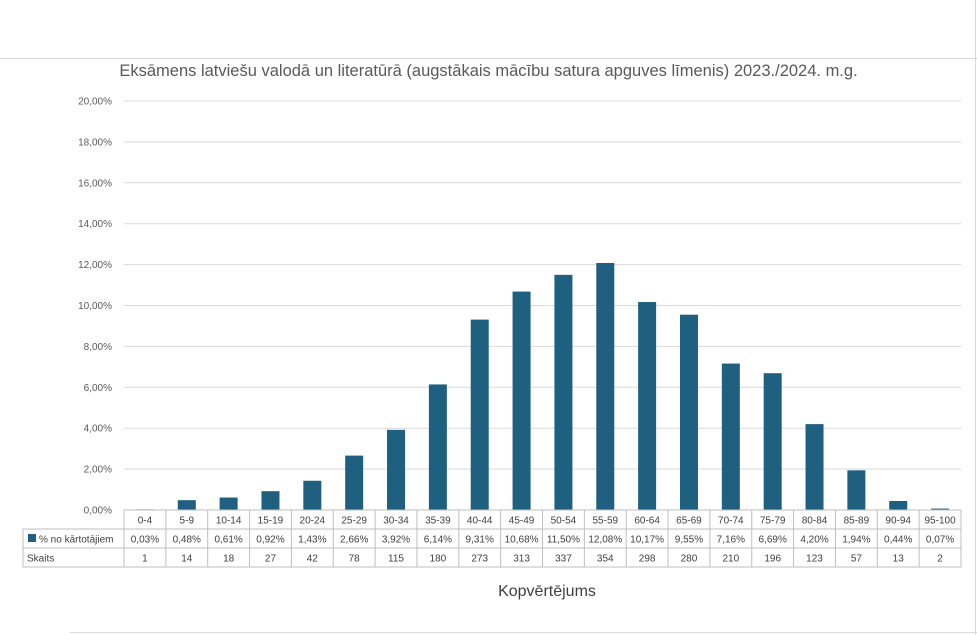  I want to click on x-tick-label: 65-69, so click(689, 521).